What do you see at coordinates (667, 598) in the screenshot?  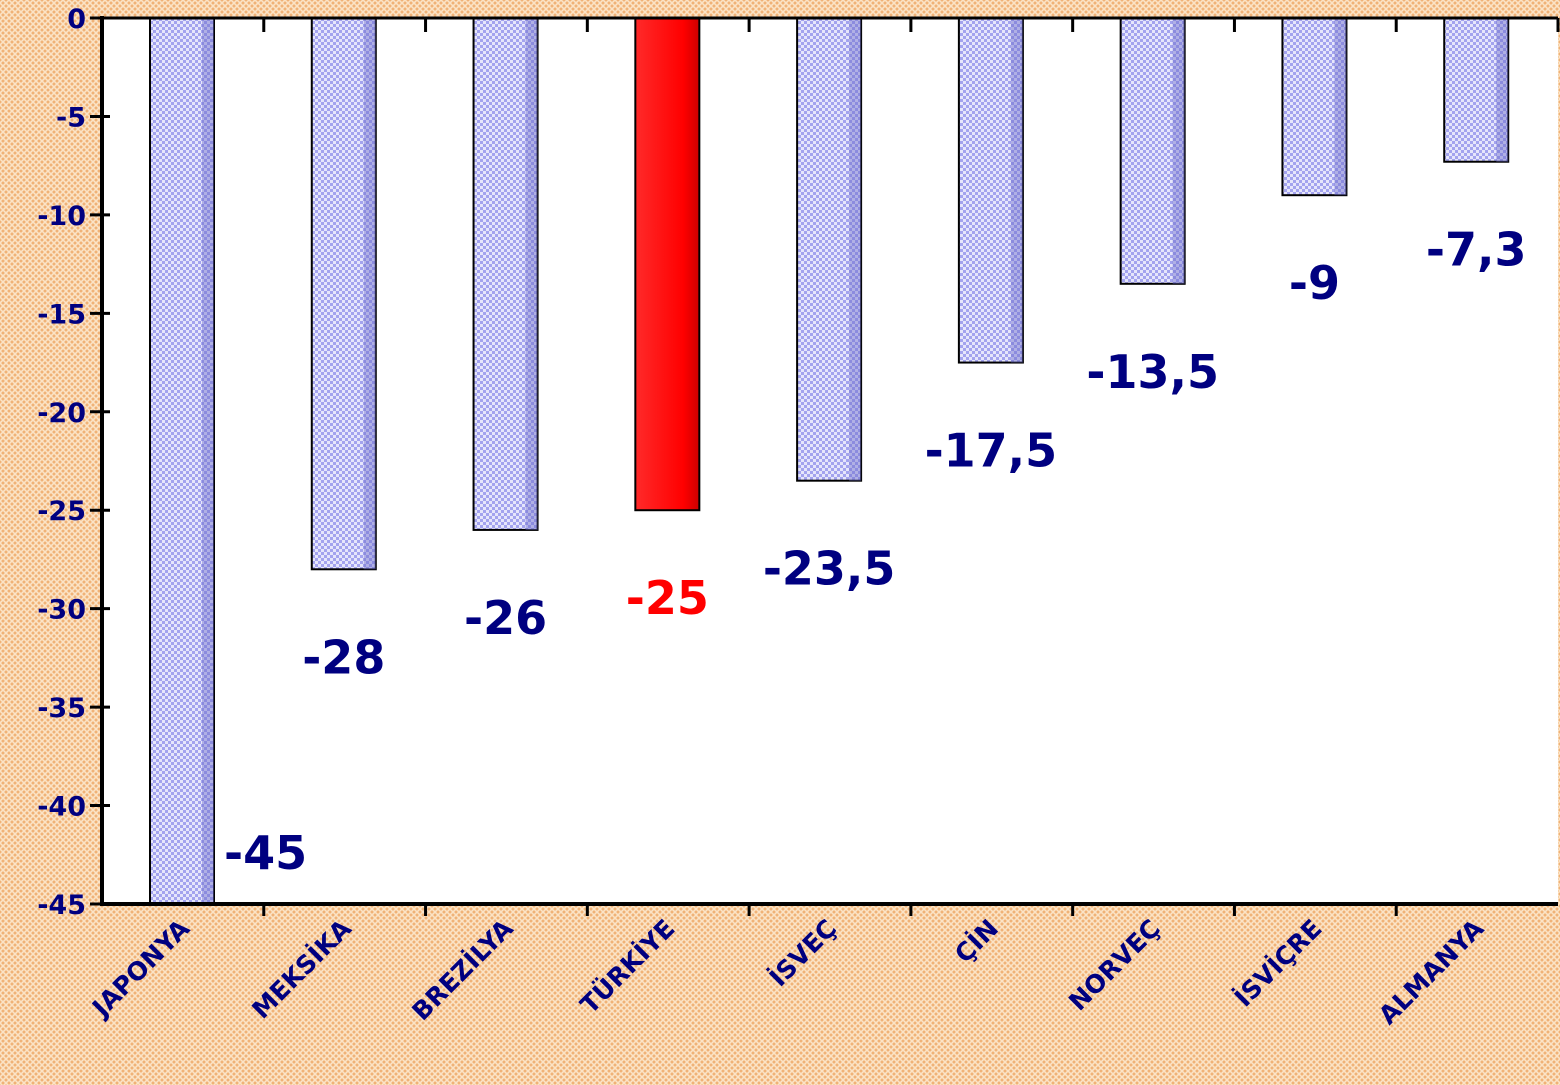 I see `value-label: -25` at bounding box center [667, 598].